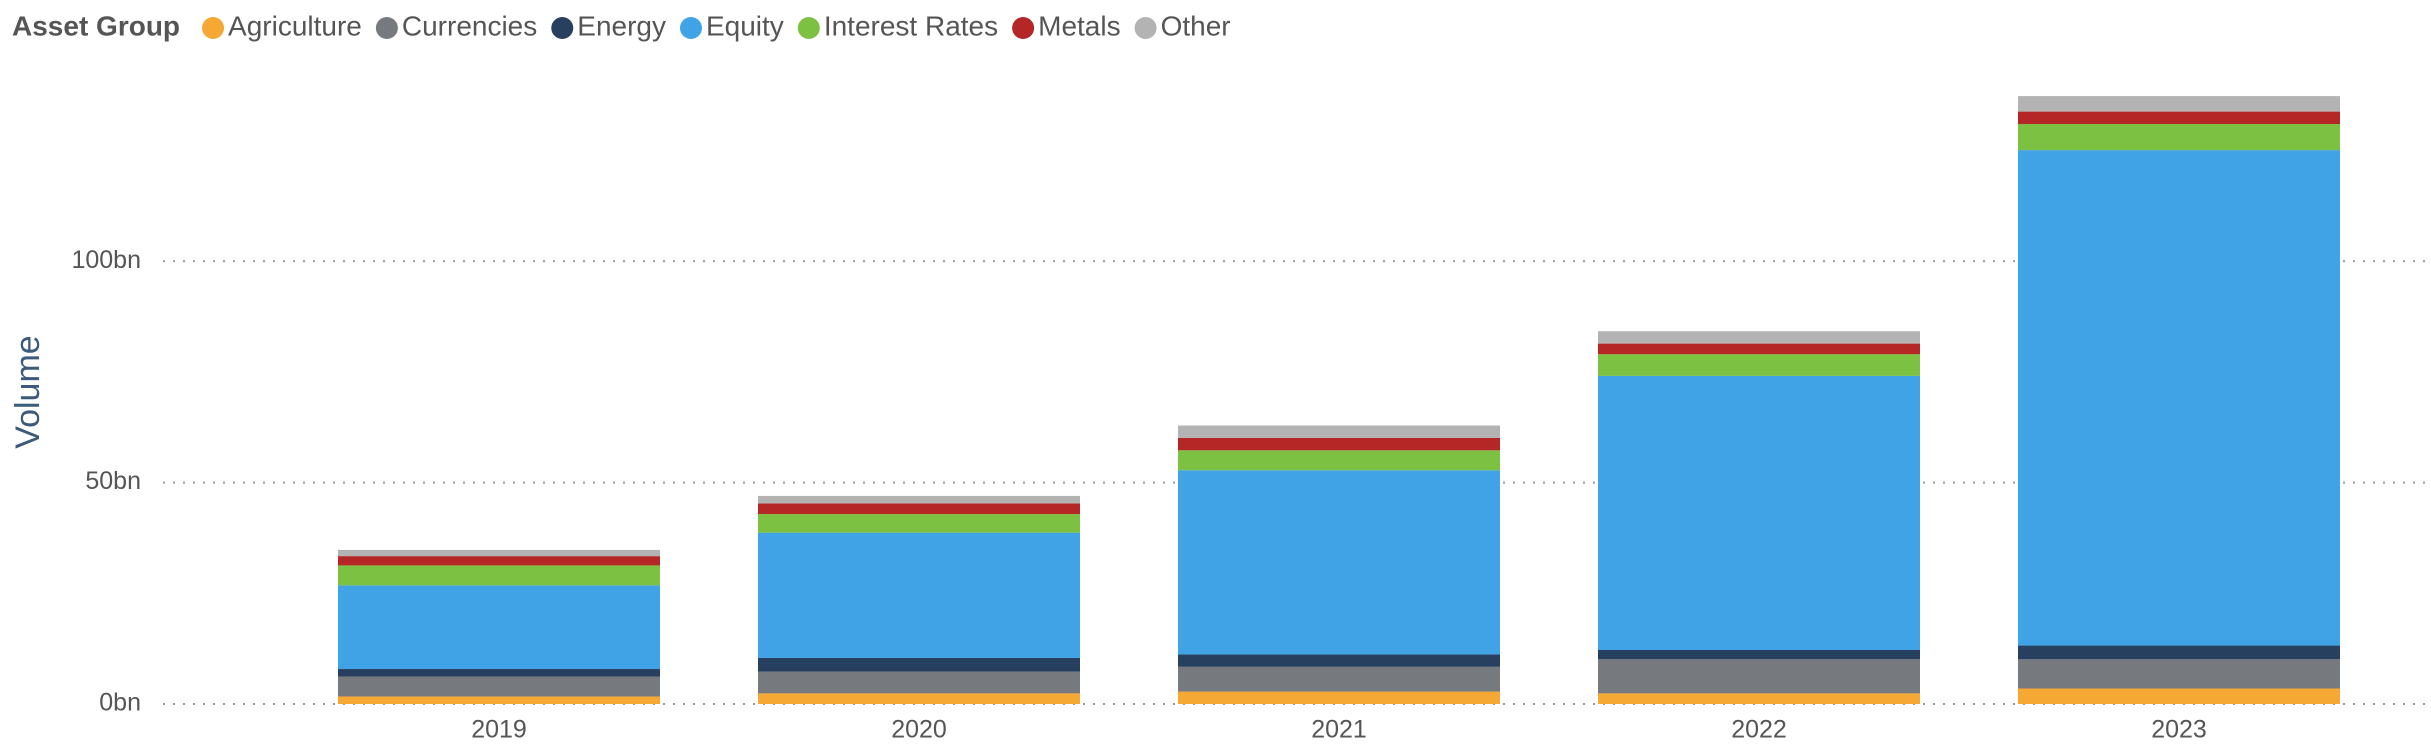 This screenshot has width=2431, height=756. I want to click on legend-title: Asset Group, so click(96, 25).